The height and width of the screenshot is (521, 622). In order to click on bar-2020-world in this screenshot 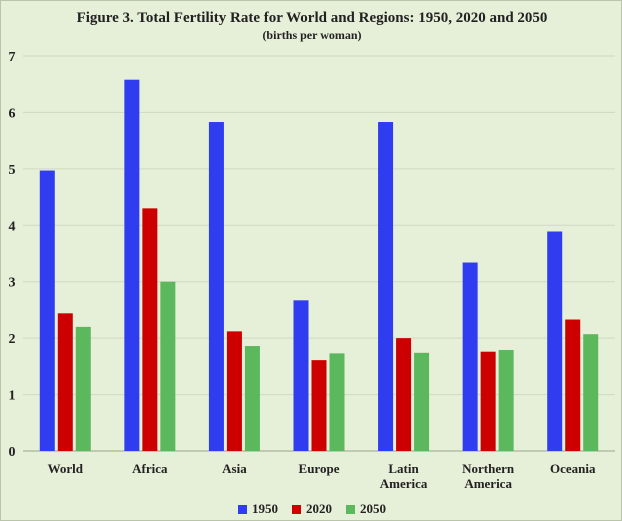, I will do `click(65, 382)`.